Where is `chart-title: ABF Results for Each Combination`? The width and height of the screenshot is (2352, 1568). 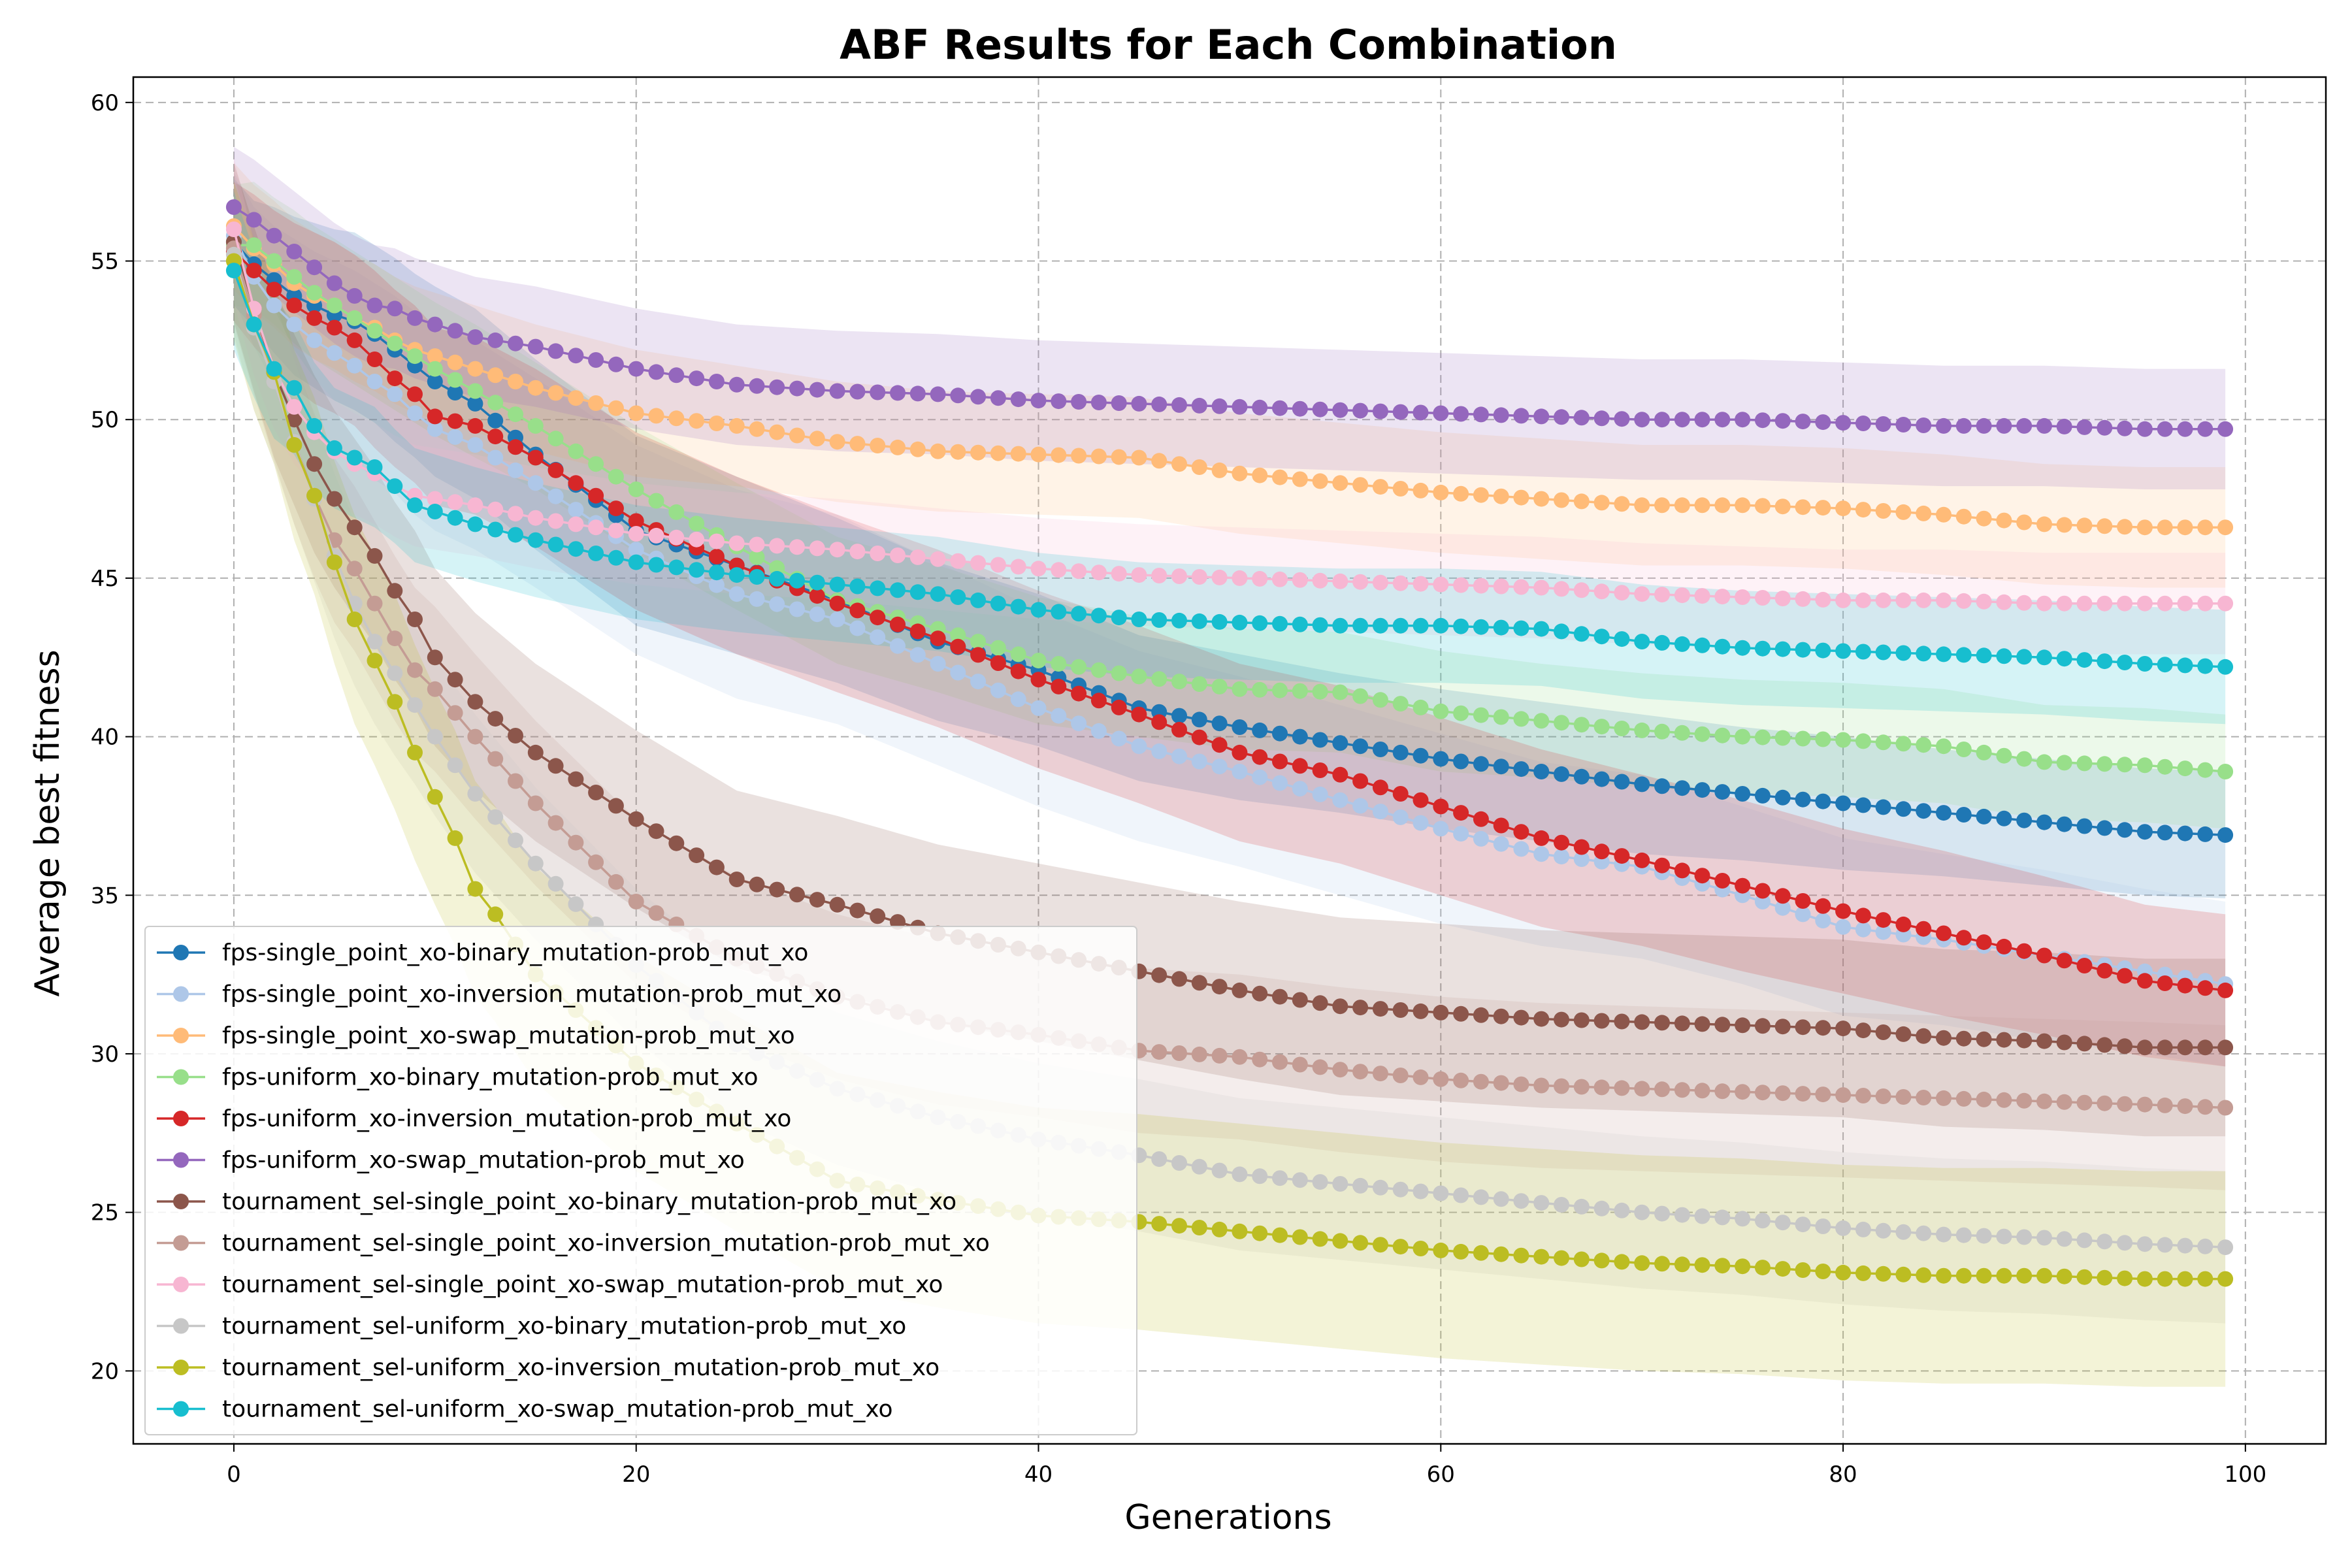 chart-title: ABF Results for Each Combination is located at coordinates (1228, 45).